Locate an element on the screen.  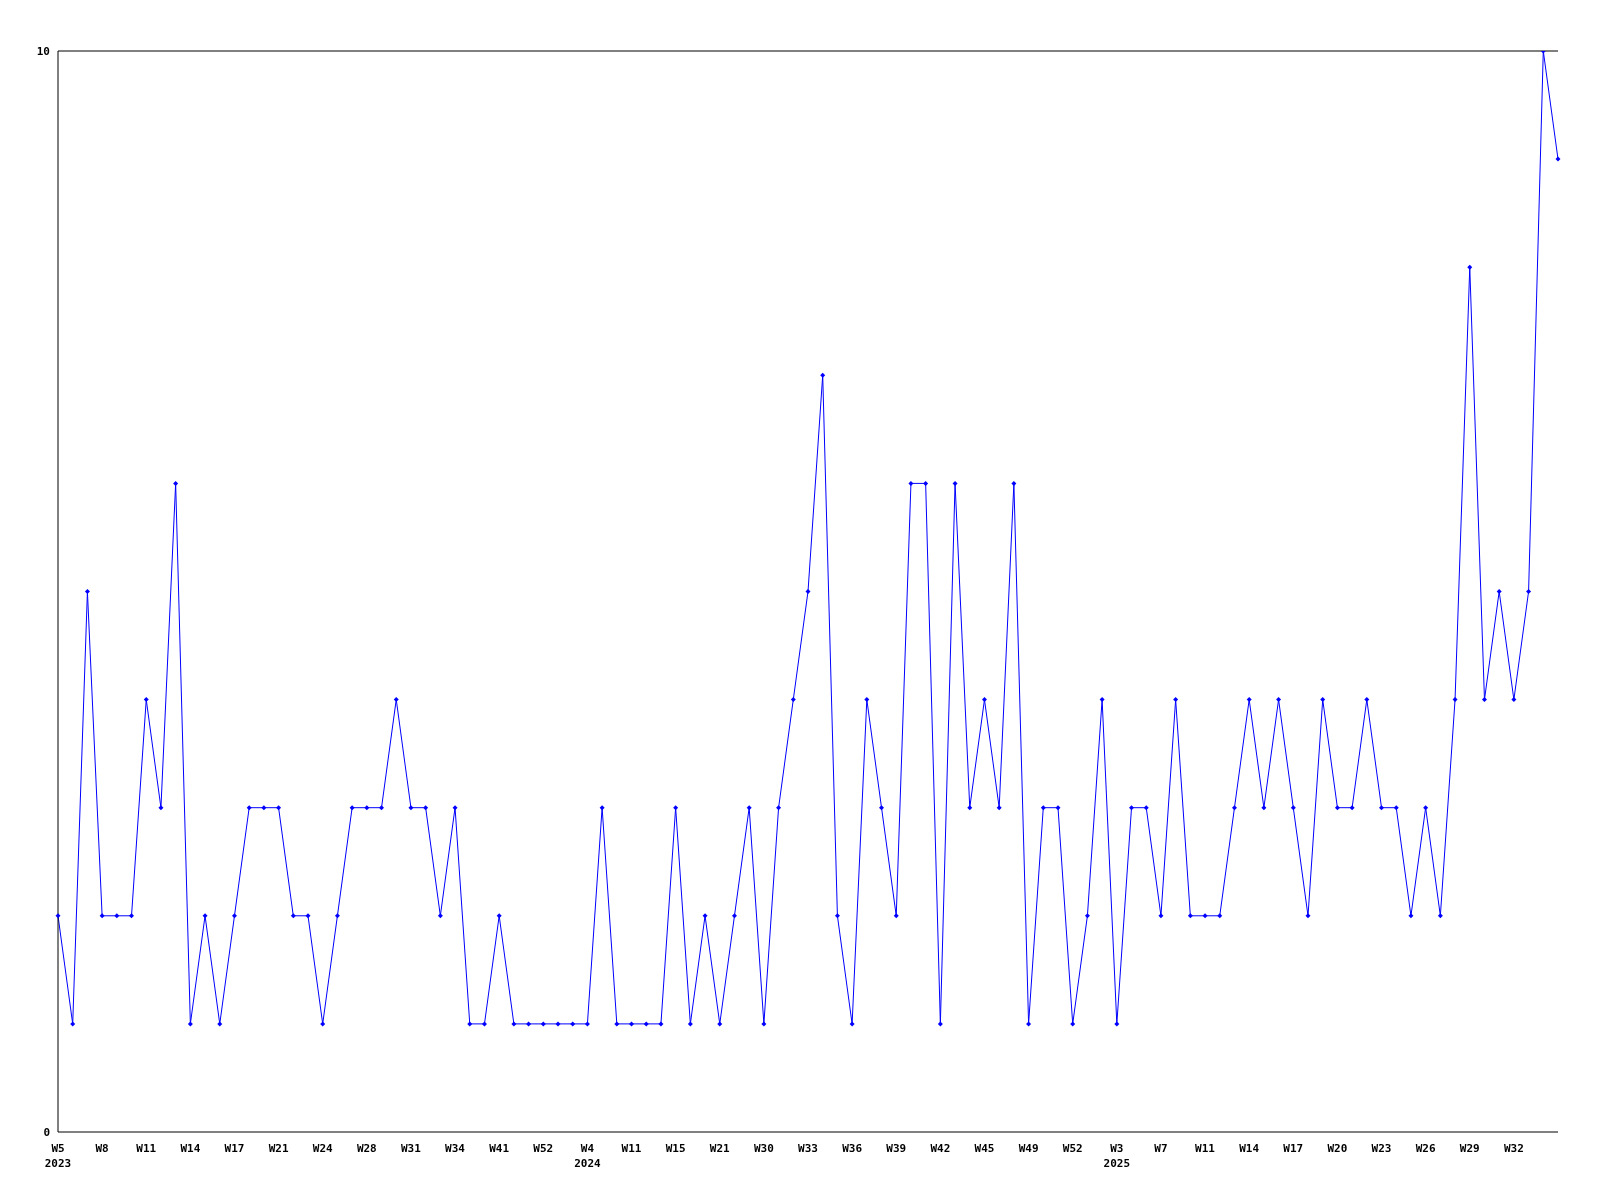
x-tick-label: W23 is located at coordinates (1381, 1148).